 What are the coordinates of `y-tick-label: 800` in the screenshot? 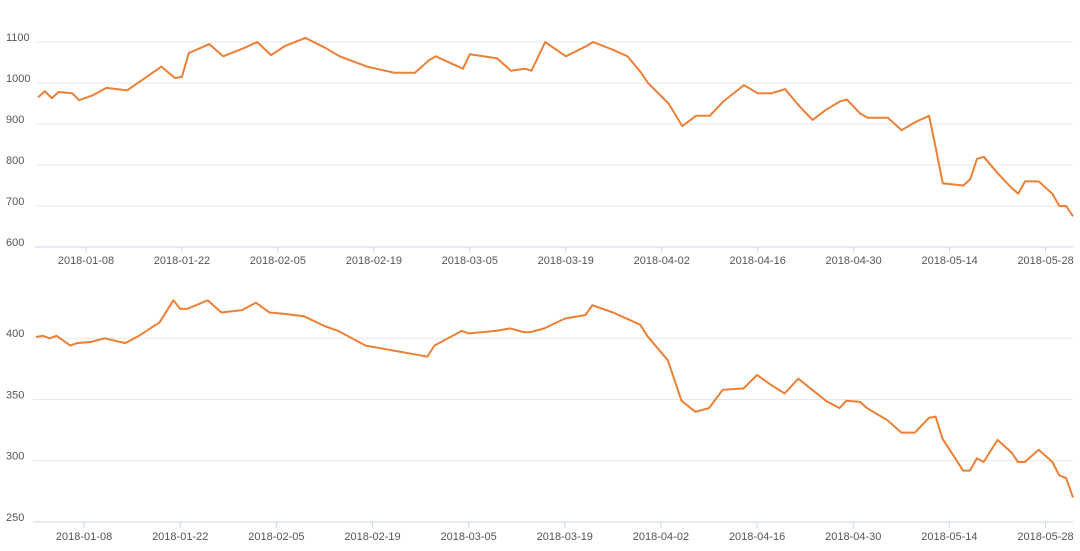 It's located at (15, 161).